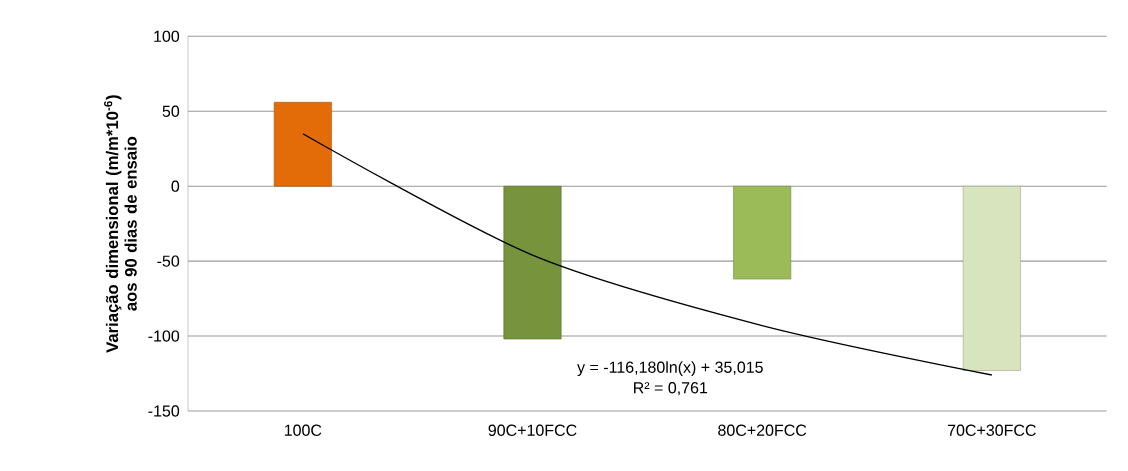 This screenshot has width=1128, height=471. Describe the element at coordinates (532, 430) in the screenshot. I see `x-tick-label: 90C+10FCC` at that location.